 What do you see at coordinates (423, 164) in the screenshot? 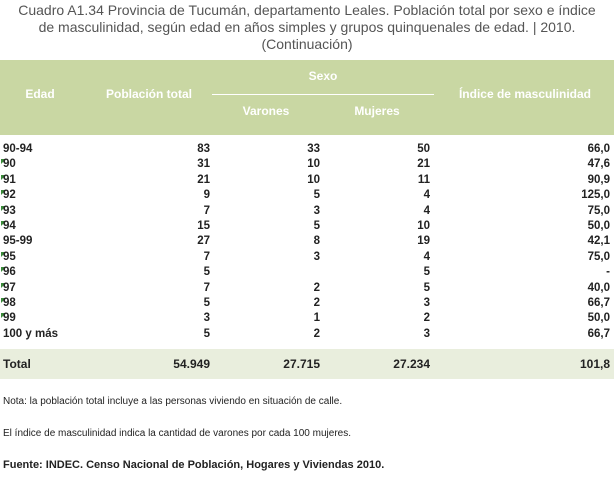
I see `cell-mujeres: 21` at bounding box center [423, 164].